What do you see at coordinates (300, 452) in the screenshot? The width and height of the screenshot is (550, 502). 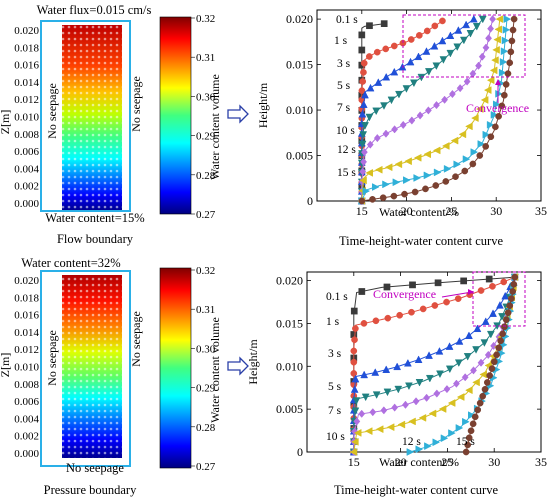 I see `y-tick-label: 0` at bounding box center [300, 452].